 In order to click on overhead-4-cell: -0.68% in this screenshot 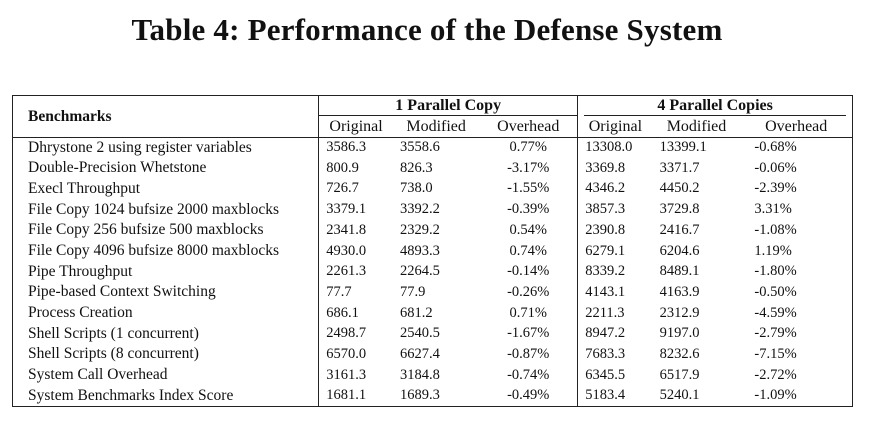, I will do `click(796, 147)`.